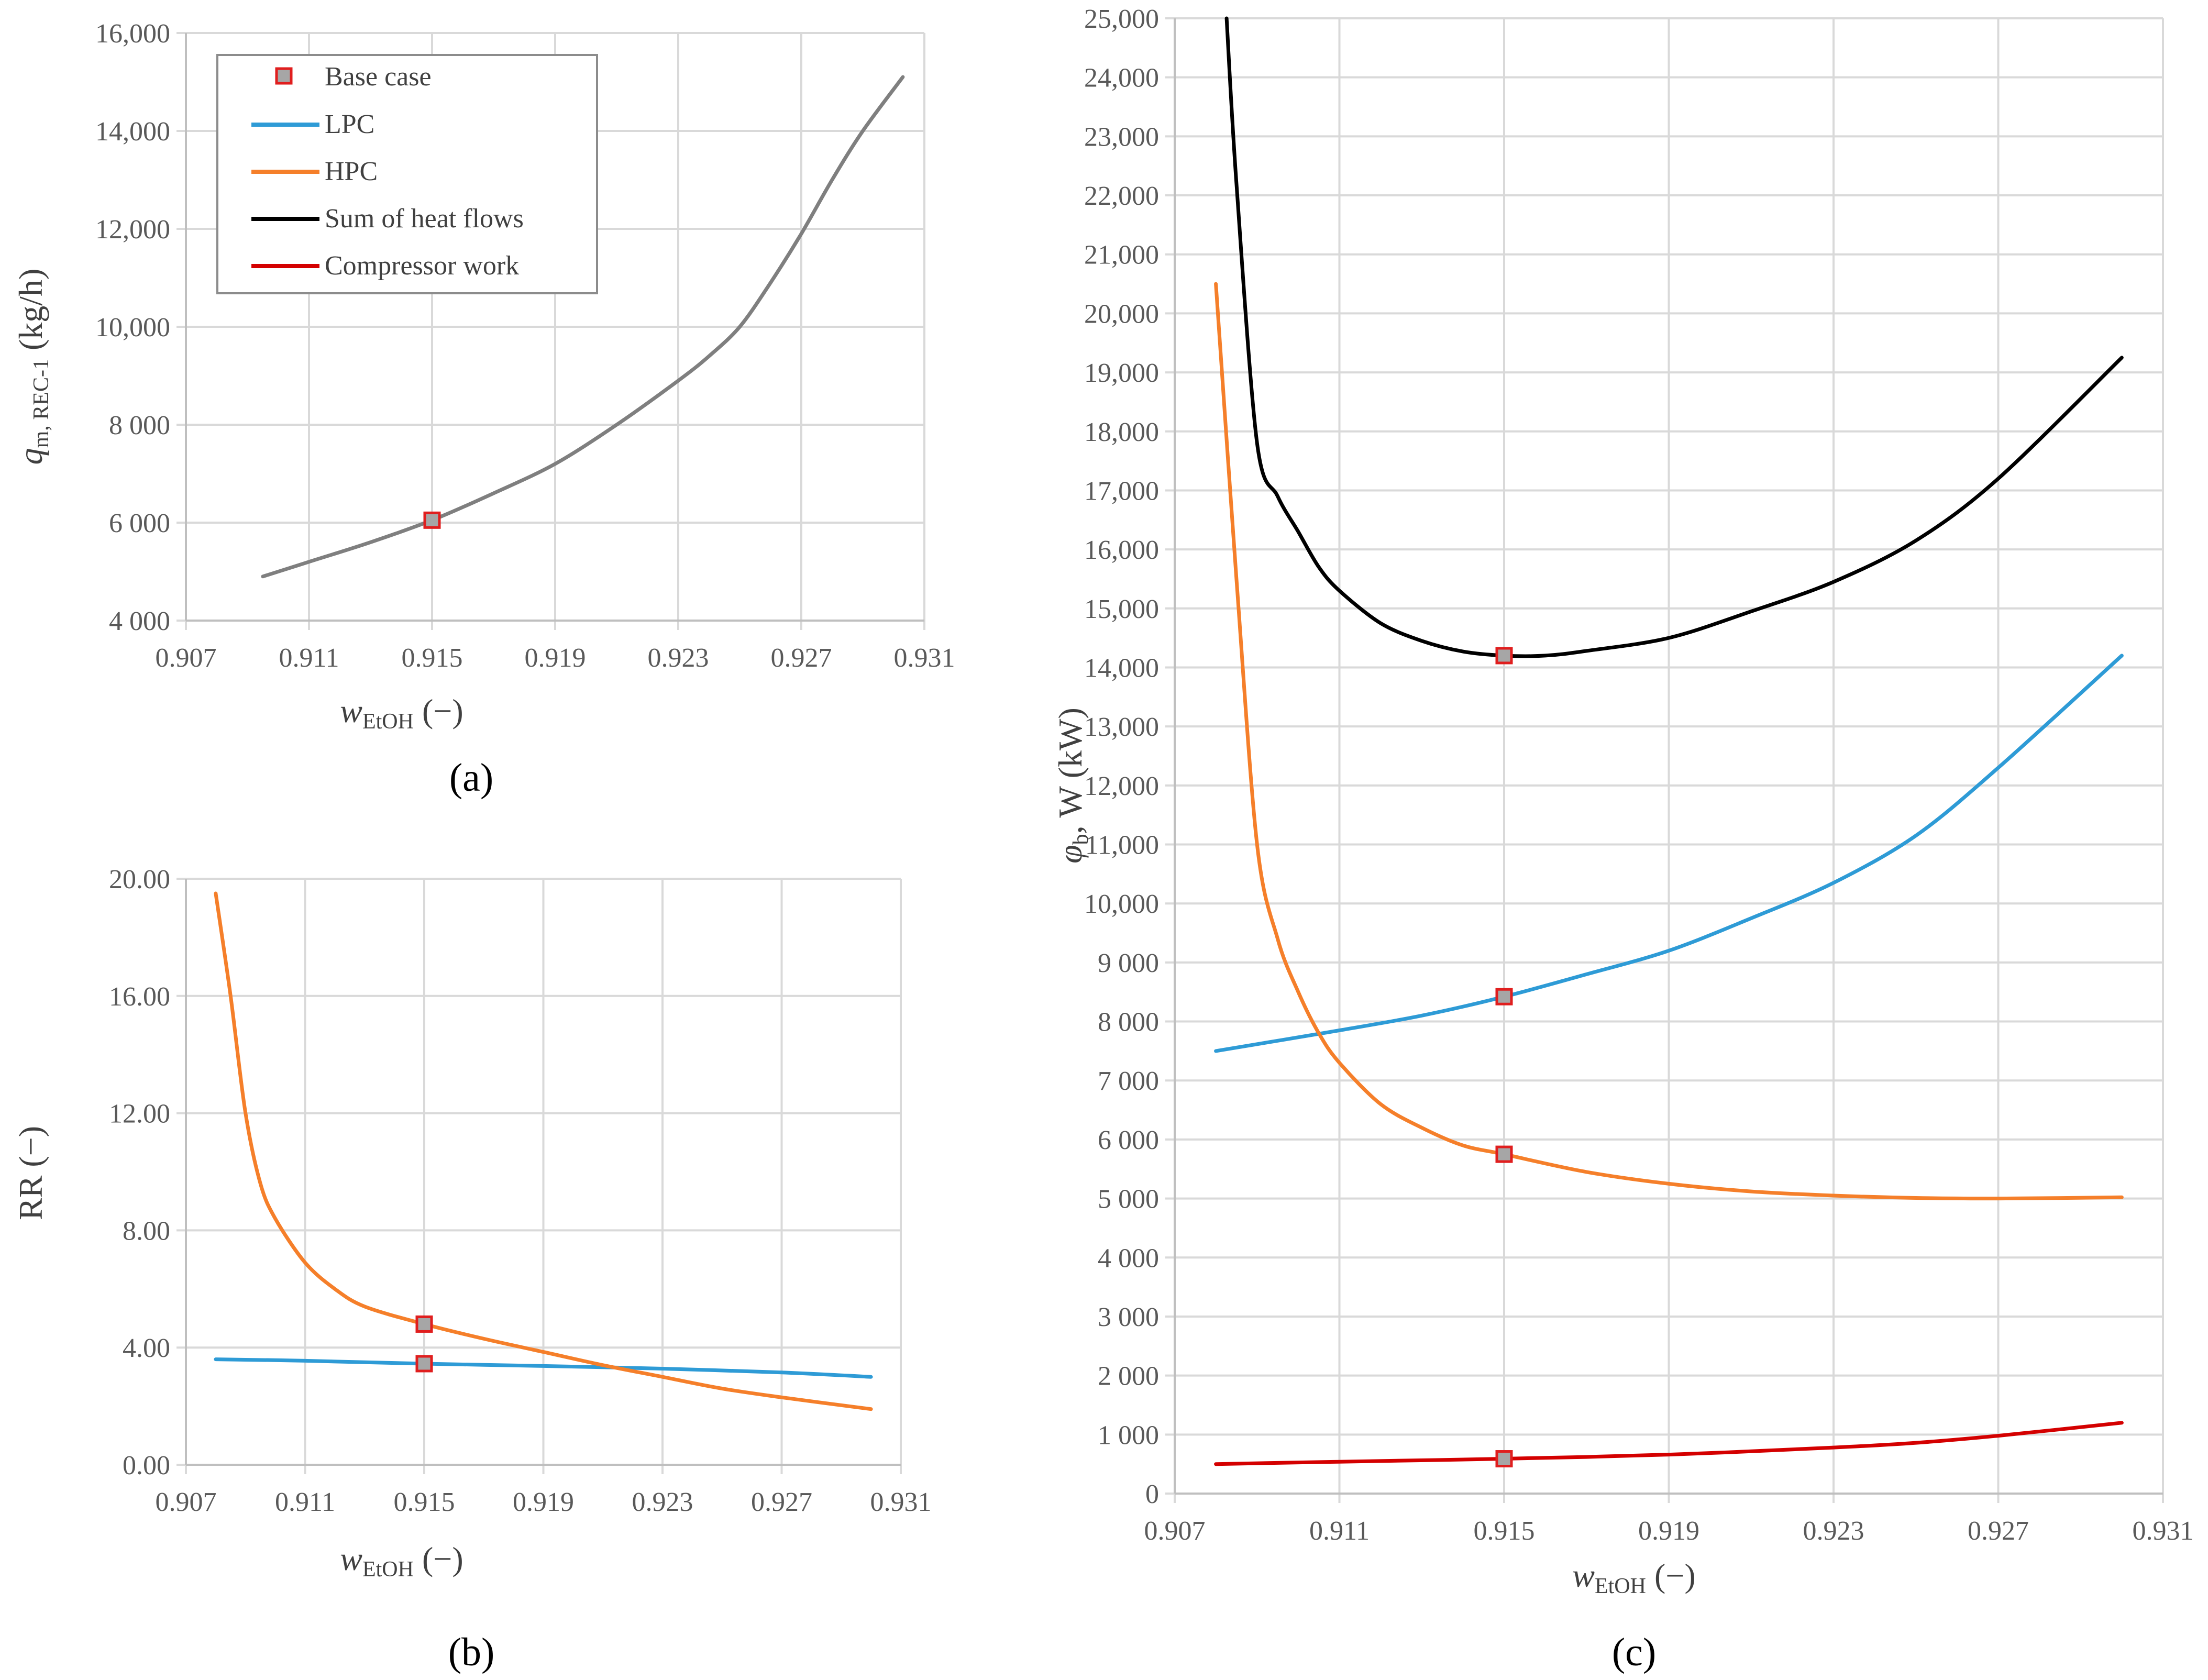  Describe the element at coordinates (1128, 1258) in the screenshot. I see `chart-c-ytick-label: 4 000` at that location.